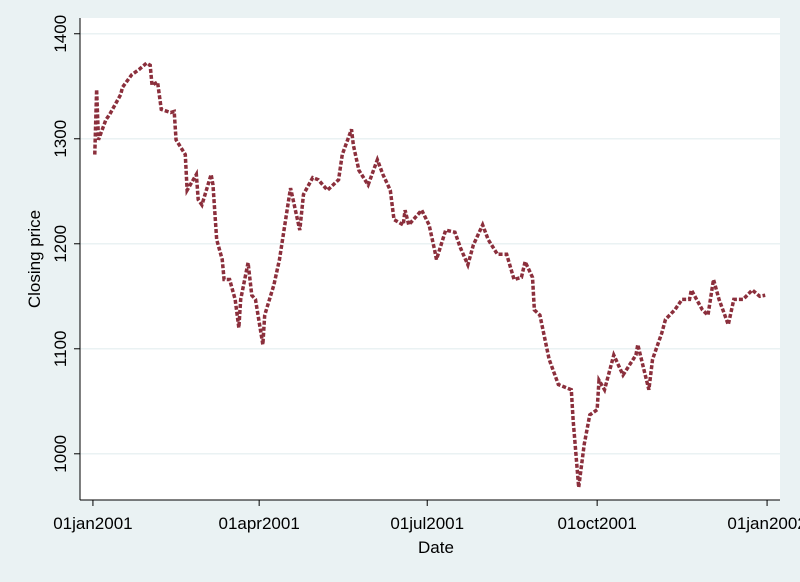 Image resolution: width=800 pixels, height=582 pixels. I want to click on y-tick-label: 1000, so click(60, 454).